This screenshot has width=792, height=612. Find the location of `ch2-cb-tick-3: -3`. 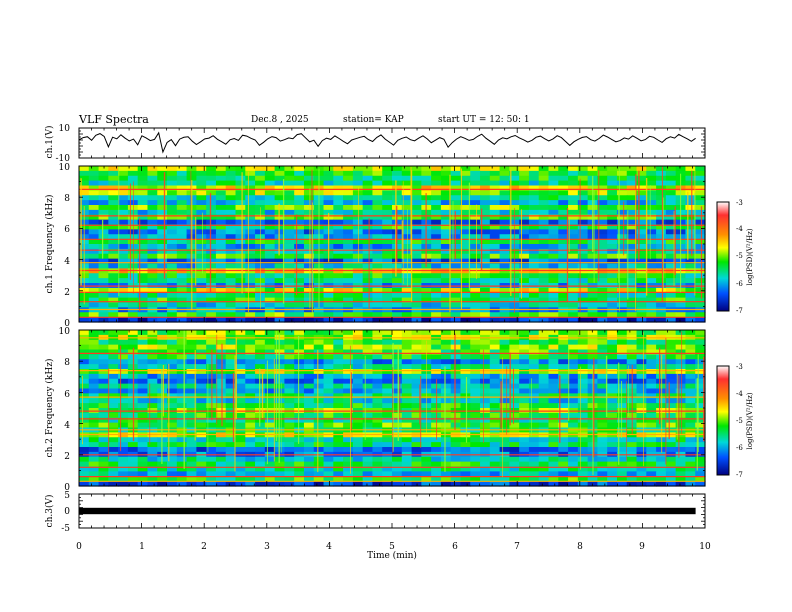

ch2-cb-tick-3: -3 is located at coordinates (739, 367).